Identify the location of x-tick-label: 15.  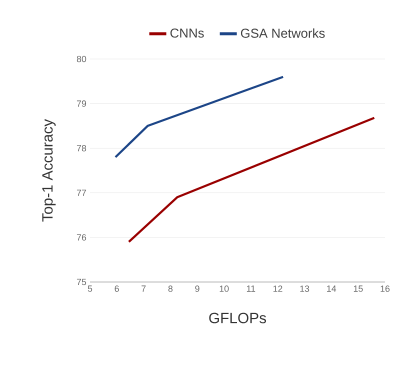
(358, 289).